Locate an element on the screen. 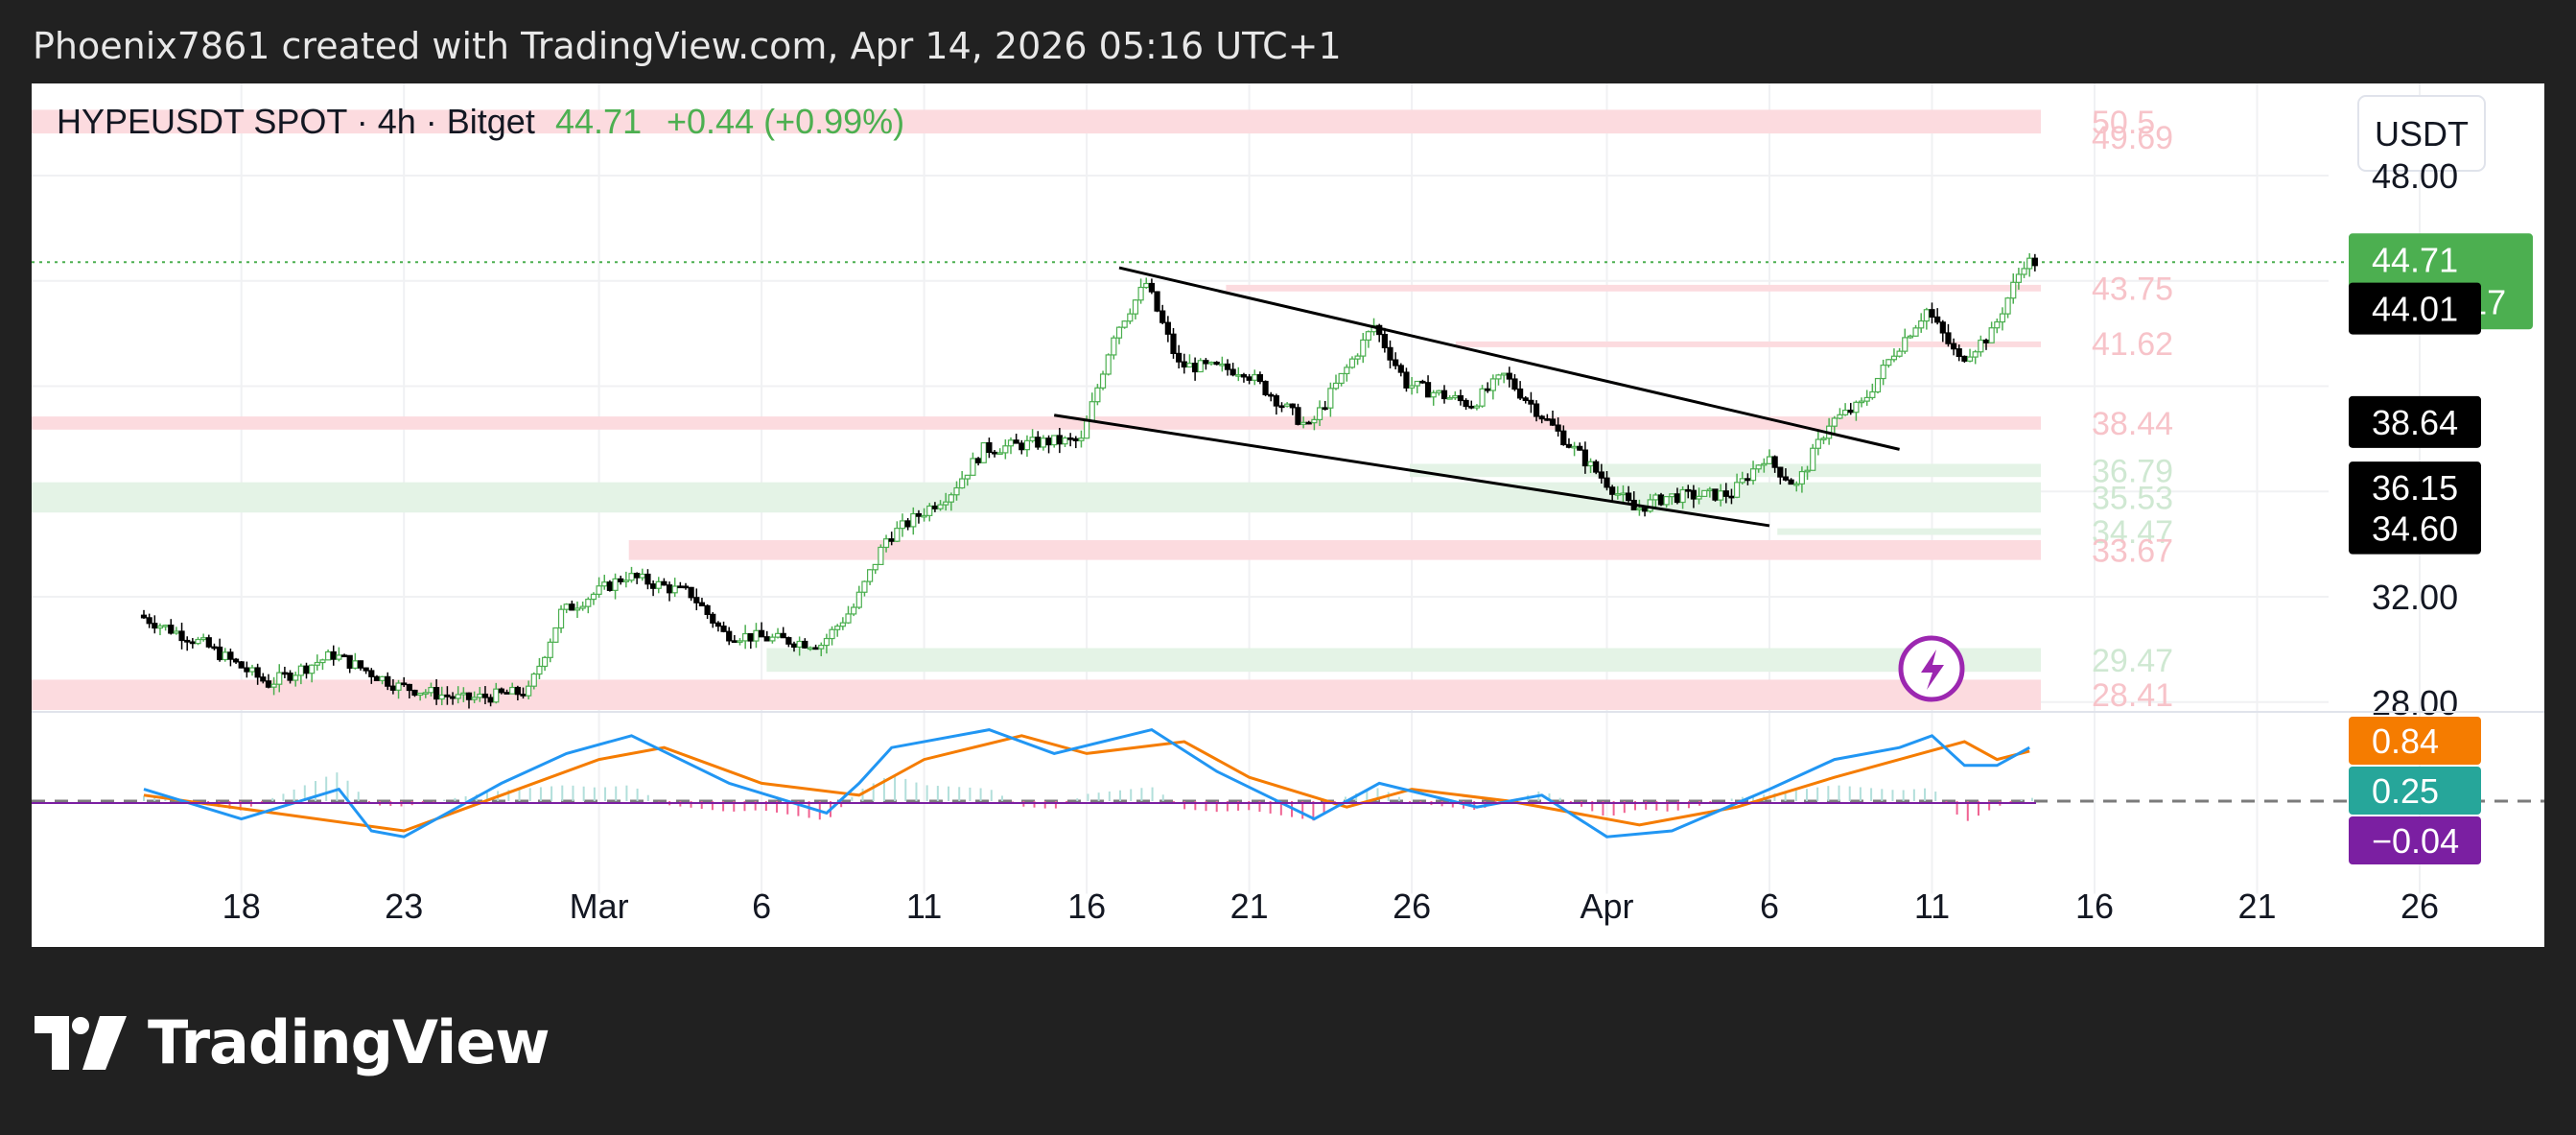 Image resolution: width=2576 pixels, height=1135 pixels. price-badge is located at coordinates (2415, 487).